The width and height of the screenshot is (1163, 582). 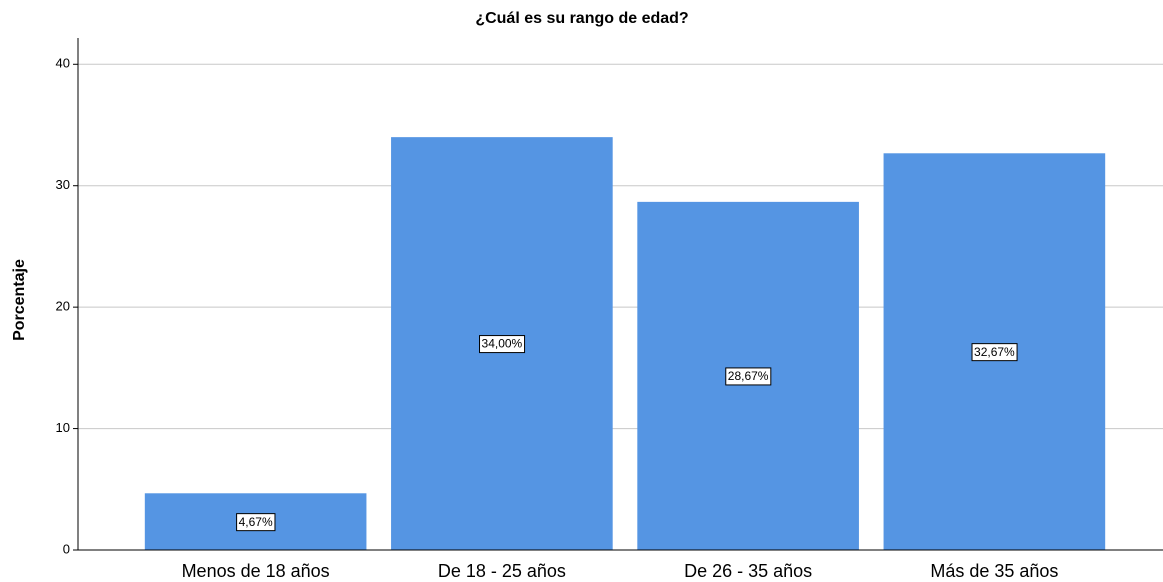 What do you see at coordinates (748, 571) in the screenshot?
I see `x-tick-label: De 26 - 35 años` at bounding box center [748, 571].